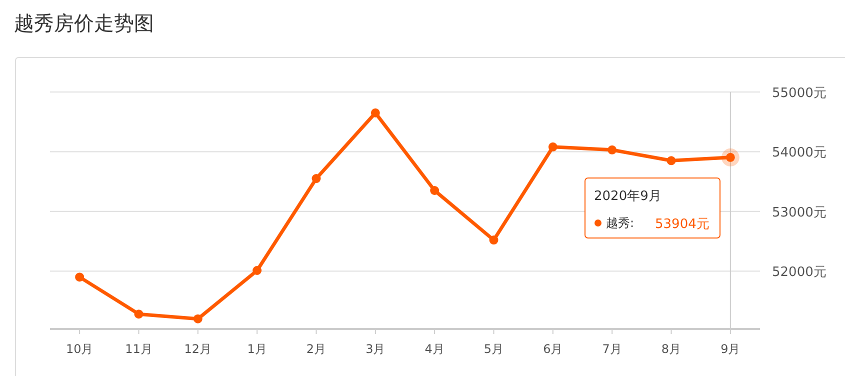  What do you see at coordinates (628, 196) in the screenshot?
I see `annotation: 2020年9月` at bounding box center [628, 196].